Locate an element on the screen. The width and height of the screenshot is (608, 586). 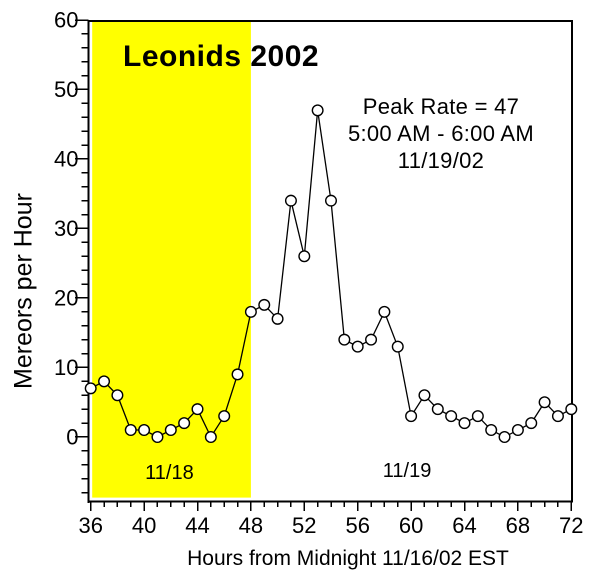
y-tick-label: 0 is located at coordinates (72, 436).